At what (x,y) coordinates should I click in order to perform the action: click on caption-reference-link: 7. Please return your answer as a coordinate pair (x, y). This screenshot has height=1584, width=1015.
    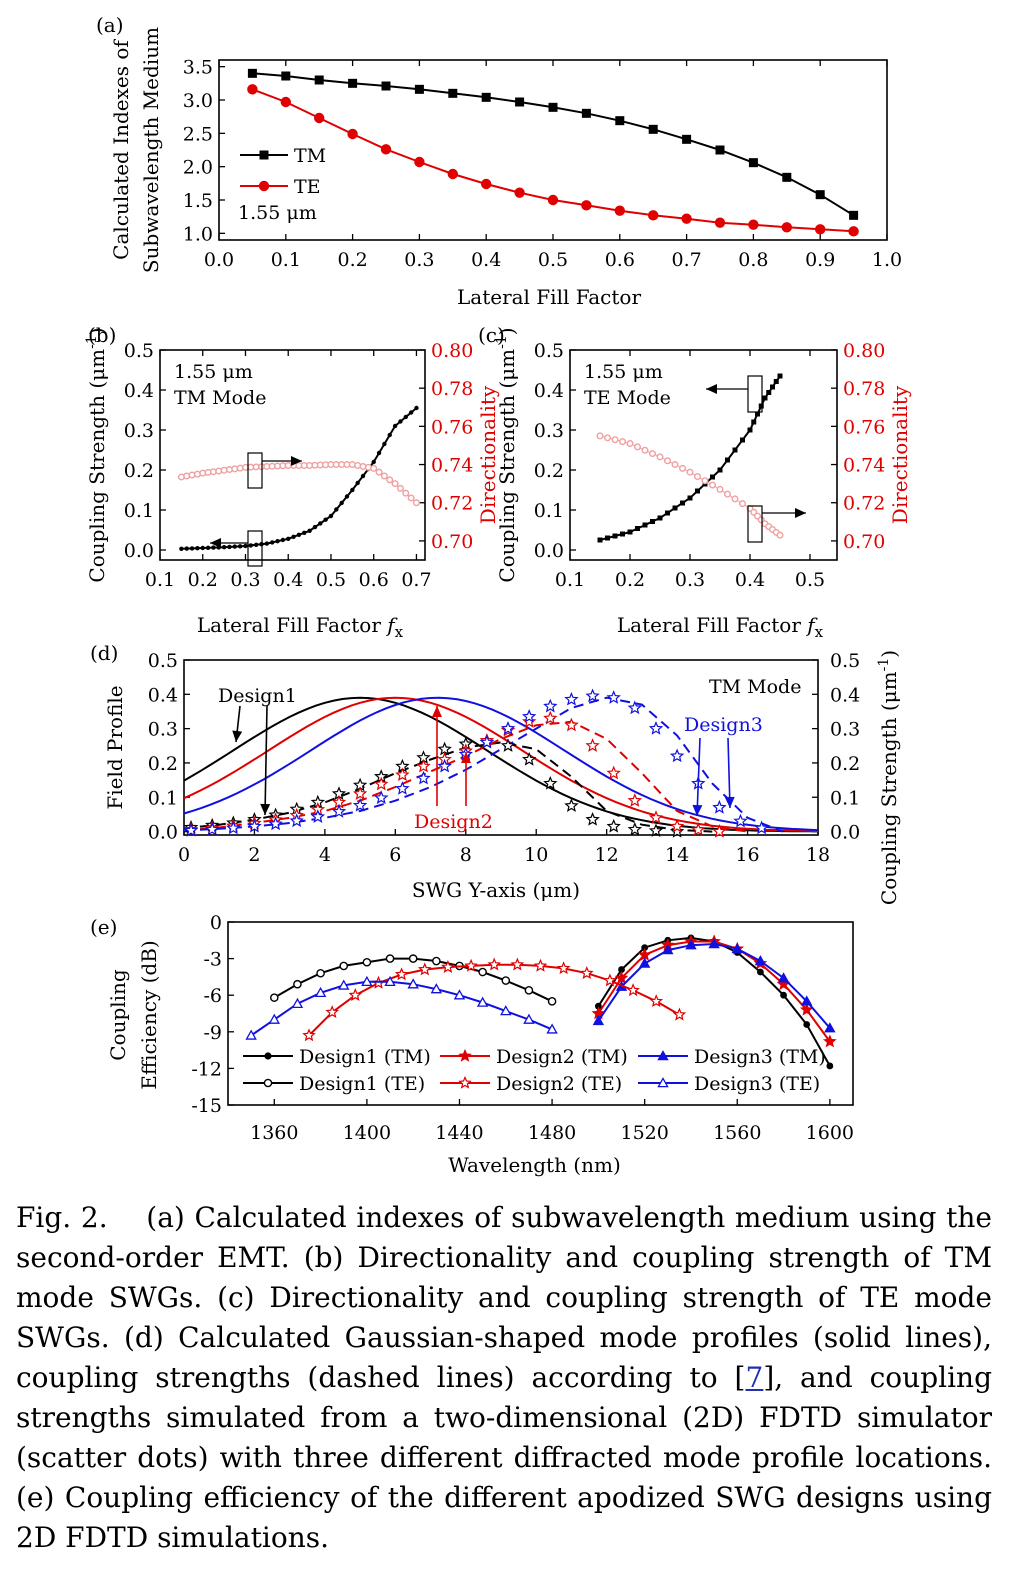
    Looking at the image, I should click on (754, 1377).